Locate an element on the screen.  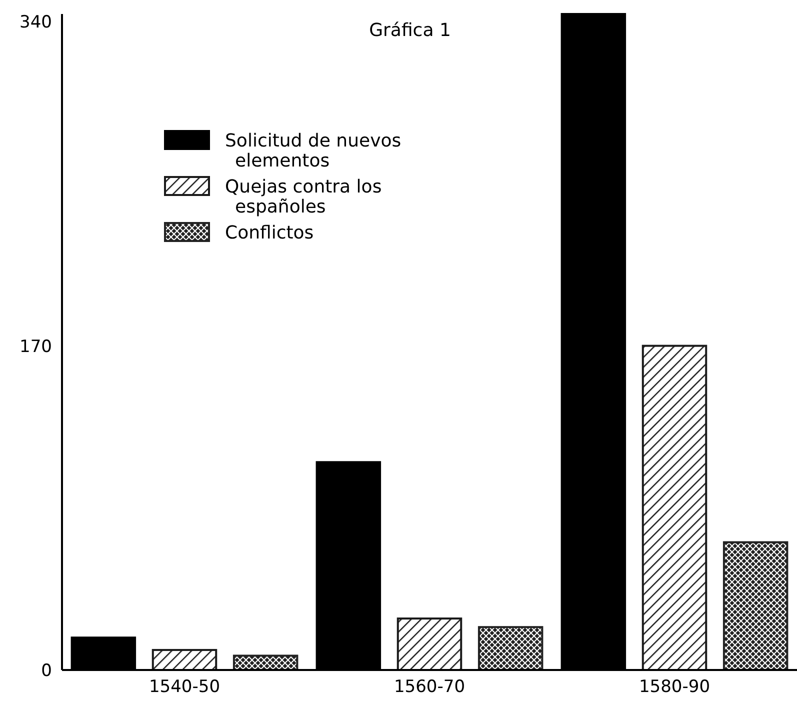
x-tick-label: 1540-50 is located at coordinates (184, 687).